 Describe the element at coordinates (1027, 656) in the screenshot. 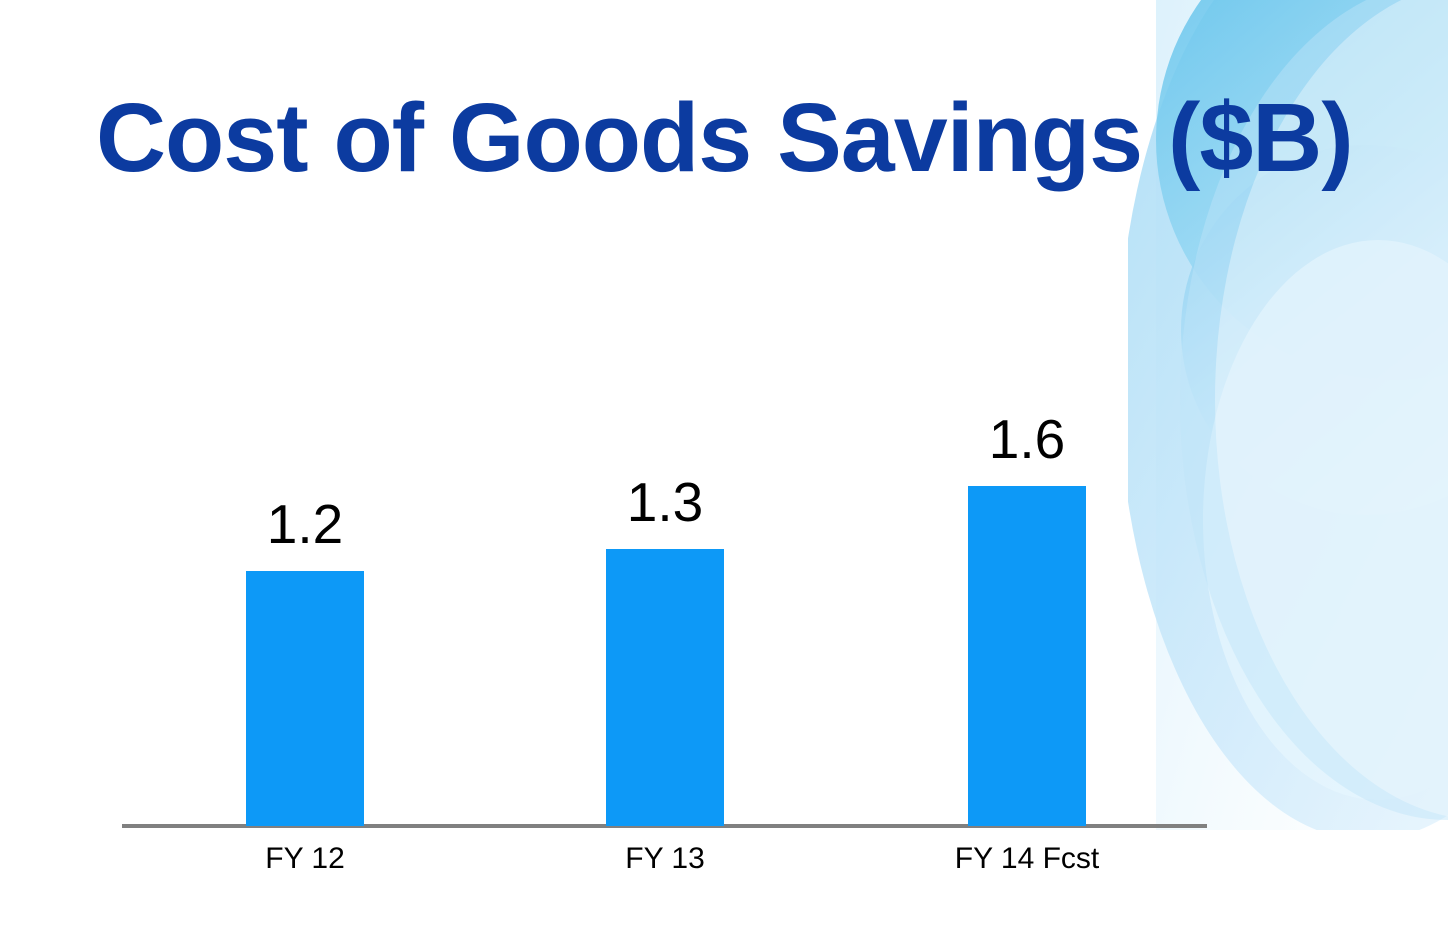

I see `bar-fy14-fcst` at that location.